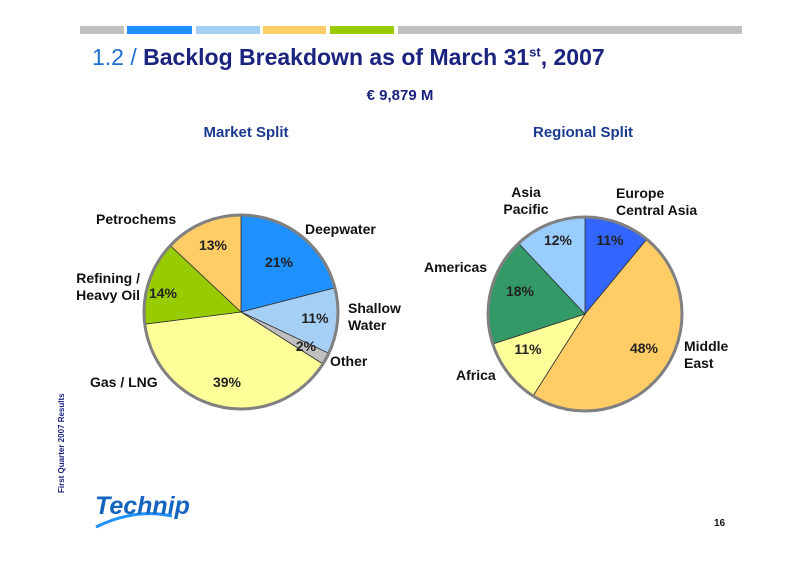  What do you see at coordinates (114, 57) in the screenshot?
I see `section-number: 1.2 /` at bounding box center [114, 57].